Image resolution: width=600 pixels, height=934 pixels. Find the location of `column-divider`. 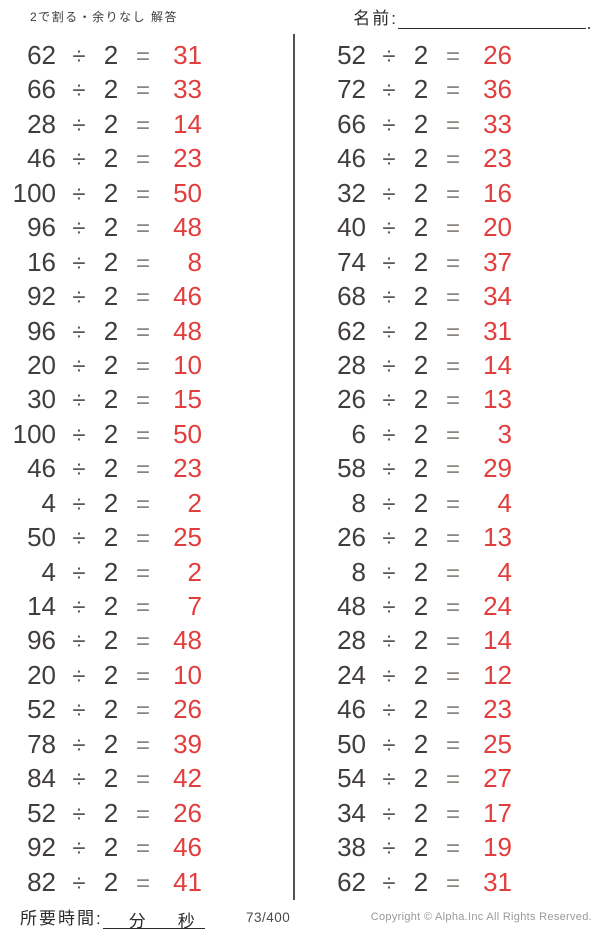

column-divider is located at coordinates (294, 467).